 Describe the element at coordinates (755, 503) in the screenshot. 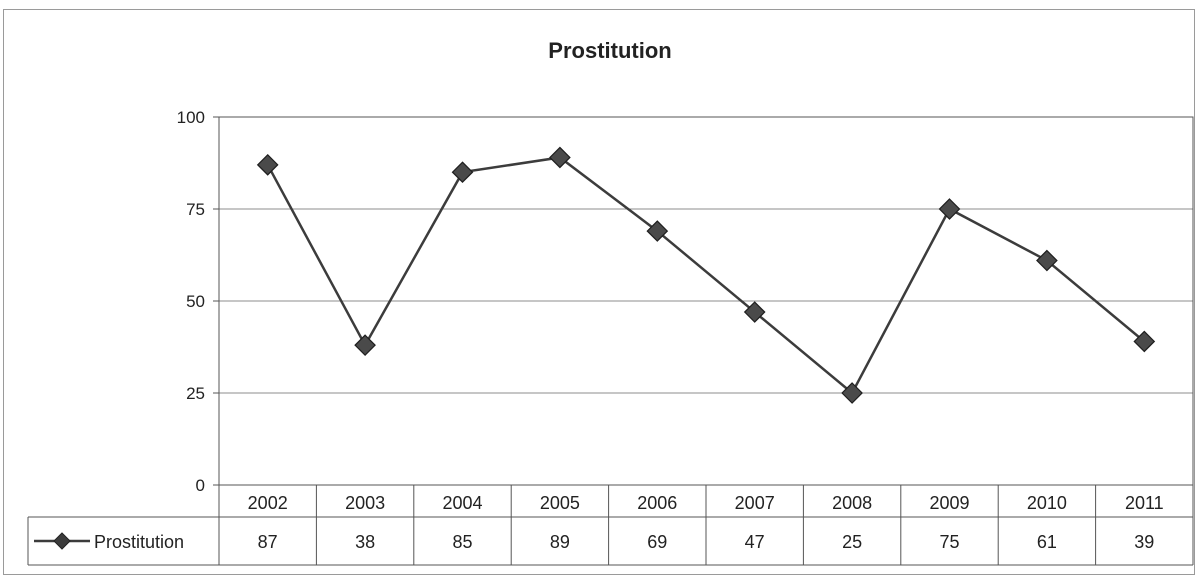

I see `category-label: 2007` at that location.